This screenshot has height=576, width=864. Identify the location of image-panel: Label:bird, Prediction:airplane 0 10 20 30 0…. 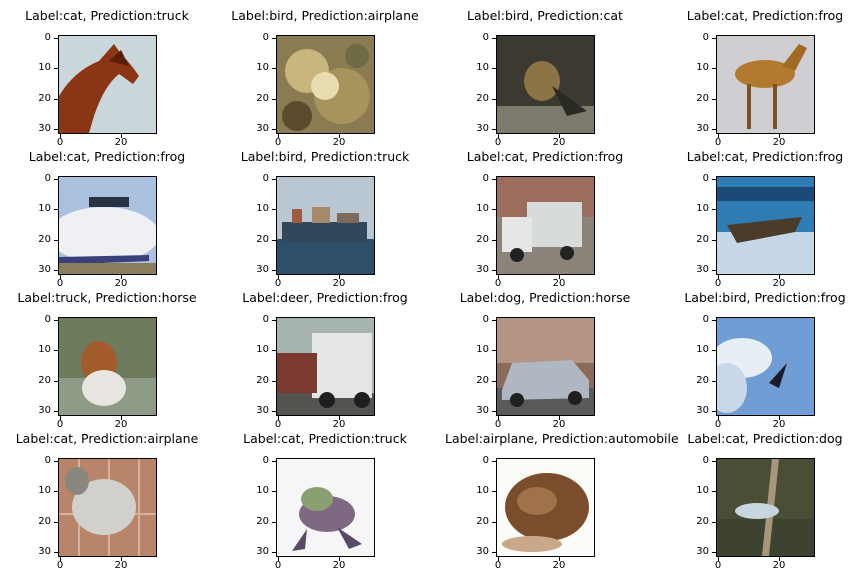
(318, 78).